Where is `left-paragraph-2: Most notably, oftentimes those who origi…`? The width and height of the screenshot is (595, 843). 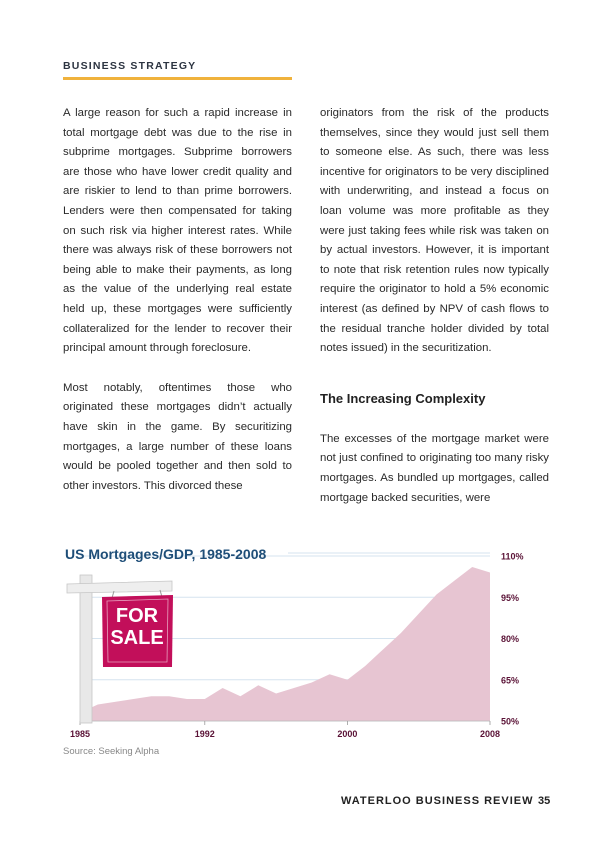 left-paragraph-2: Most notably, oftentimes those who origi… is located at coordinates (177, 436).